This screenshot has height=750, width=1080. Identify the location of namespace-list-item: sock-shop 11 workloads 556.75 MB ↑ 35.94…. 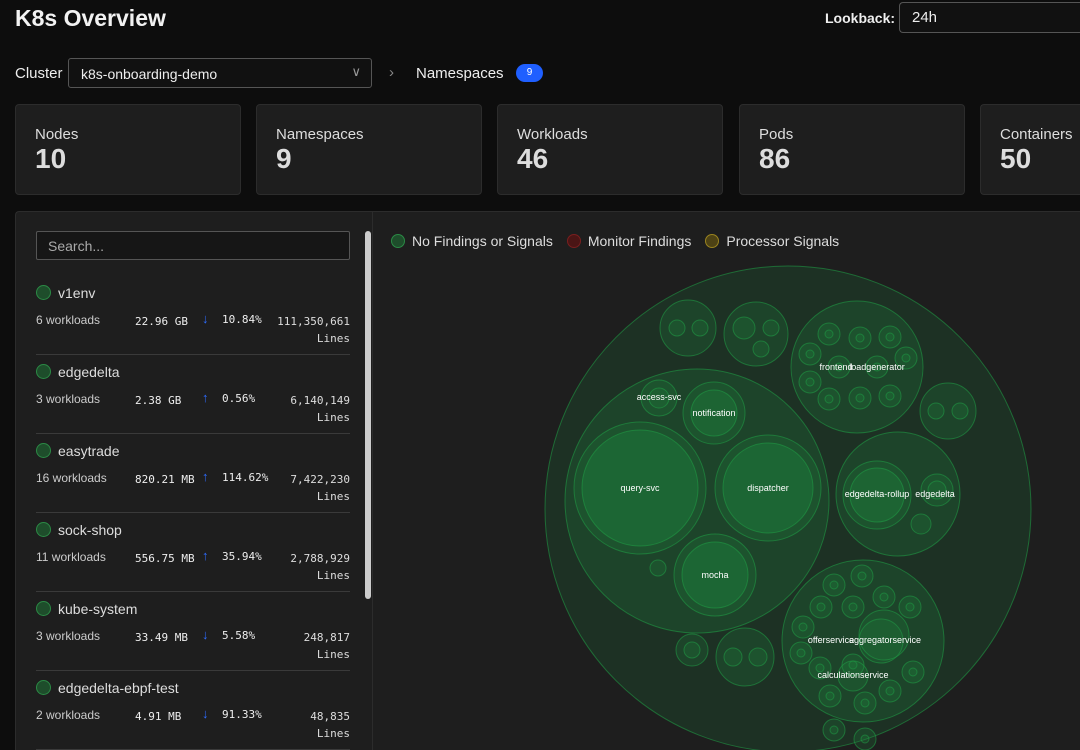
(193, 552).